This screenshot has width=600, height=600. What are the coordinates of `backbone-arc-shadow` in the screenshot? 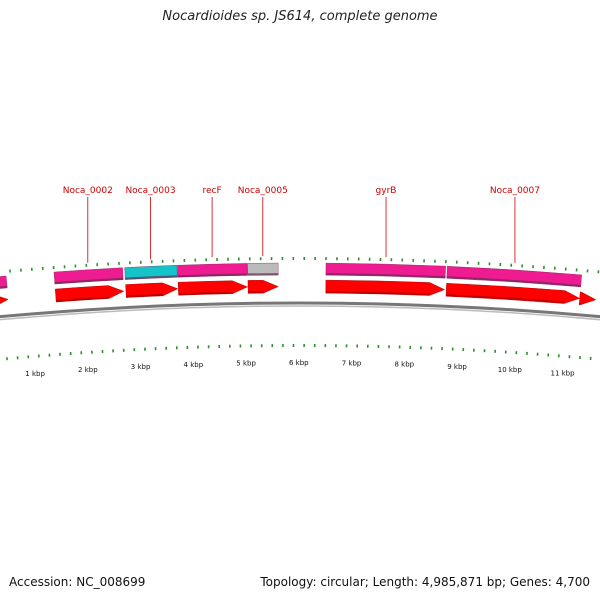 It's located at (300, 313).